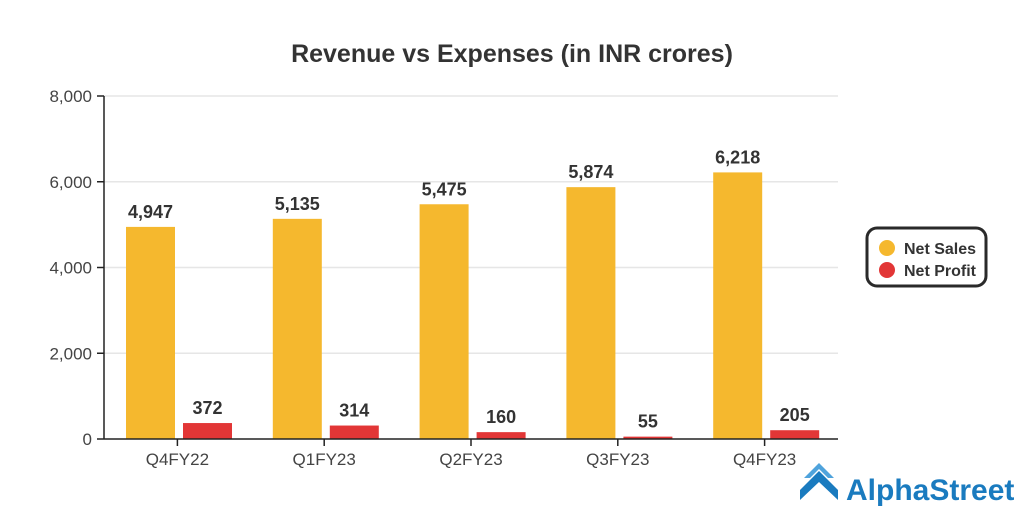 The width and height of the screenshot is (1024, 512). Describe the element at coordinates (207, 408) in the screenshot. I see `data-label-net-profit: 372` at that location.